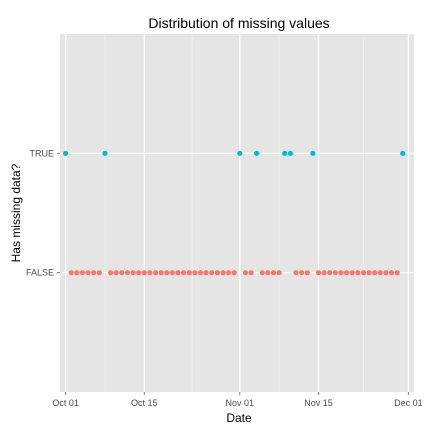 The width and height of the screenshot is (432, 432). What do you see at coordinates (43, 213) in the screenshot?
I see `y-axis-ticks: FALSE TRUE` at bounding box center [43, 213].